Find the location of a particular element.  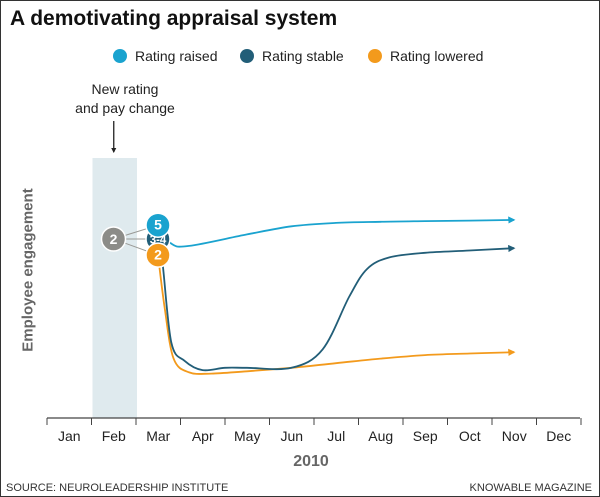

x-tick-label: Aug is located at coordinates (381, 436).